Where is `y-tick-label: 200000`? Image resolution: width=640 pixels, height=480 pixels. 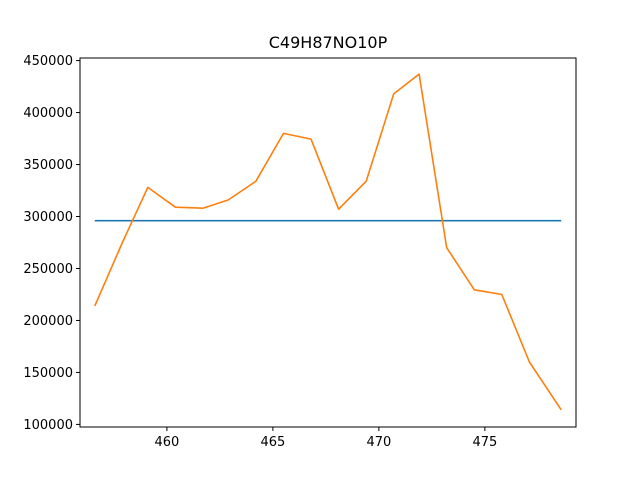 y-tick-label: 200000 is located at coordinates (48, 321).